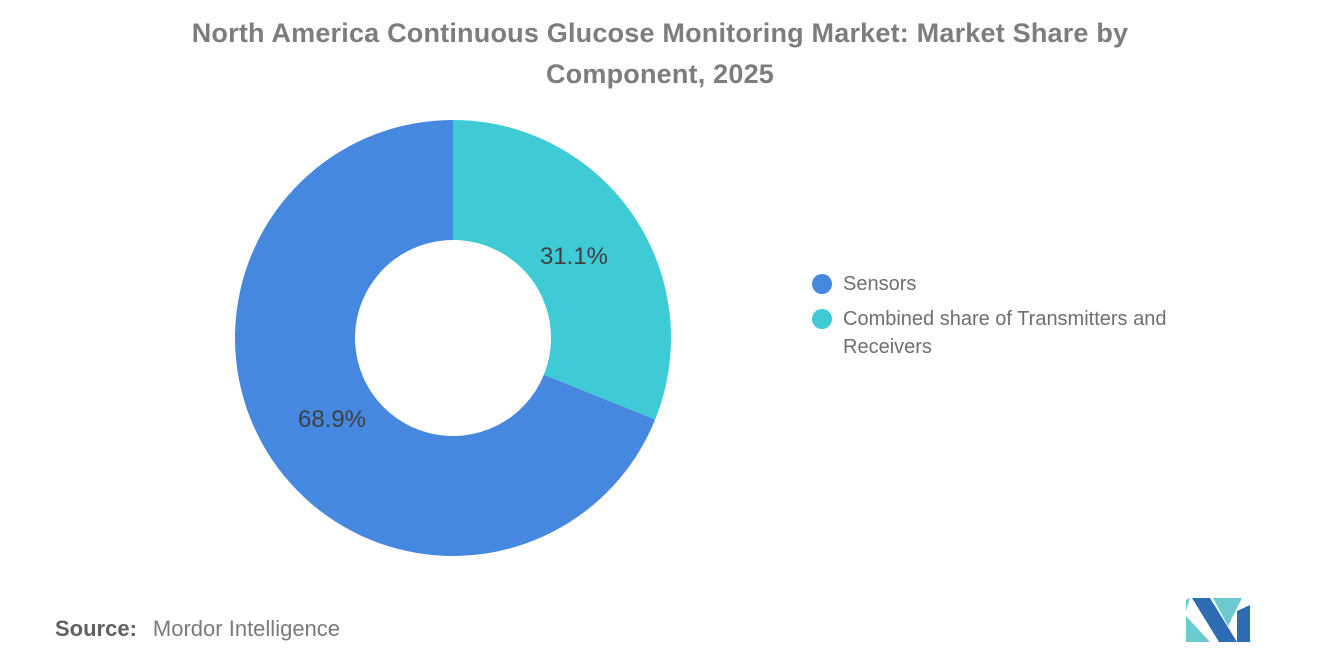 This screenshot has width=1320, height=665. I want to click on mordor-intelligence-logo, so click(1218, 620).